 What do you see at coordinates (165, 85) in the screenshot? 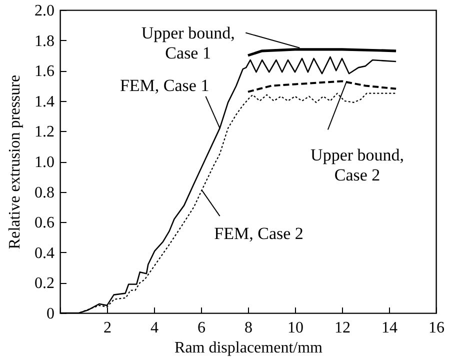
I see `annotation: FEM, Case 1` at bounding box center [165, 85].